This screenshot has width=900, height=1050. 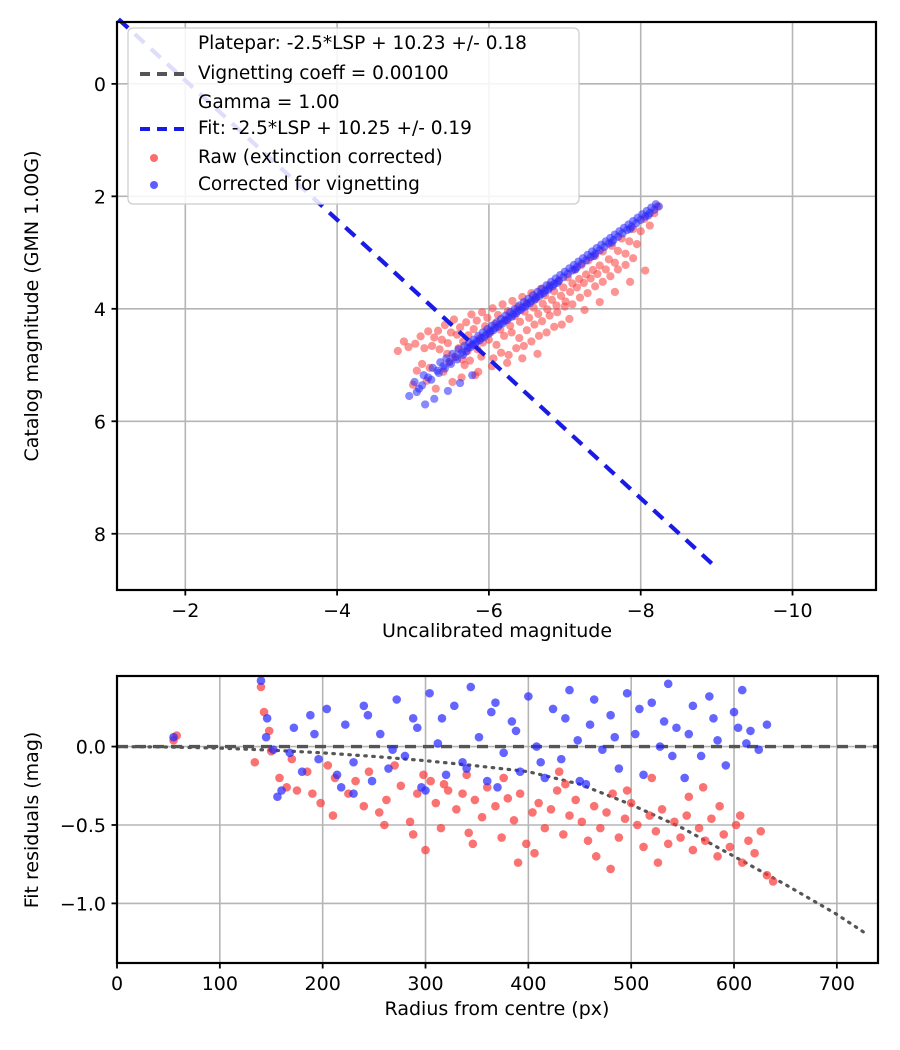 What do you see at coordinates (473, 781) in the screenshot?
I see `bottom-panel-scatter-points` at bounding box center [473, 781].